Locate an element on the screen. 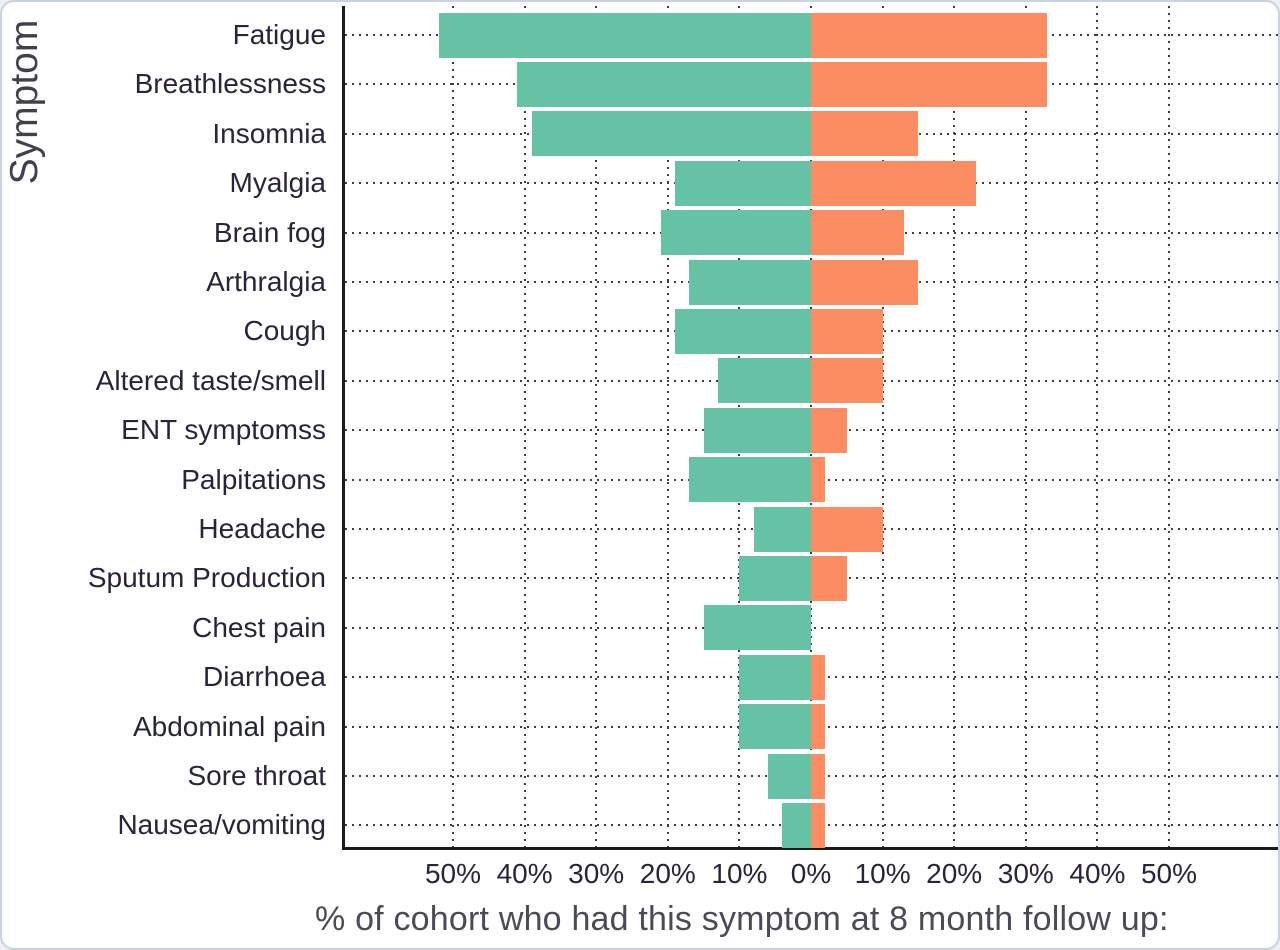 The image size is (1280, 950). y-axis-label: Altered taste/smell is located at coordinates (210, 380).